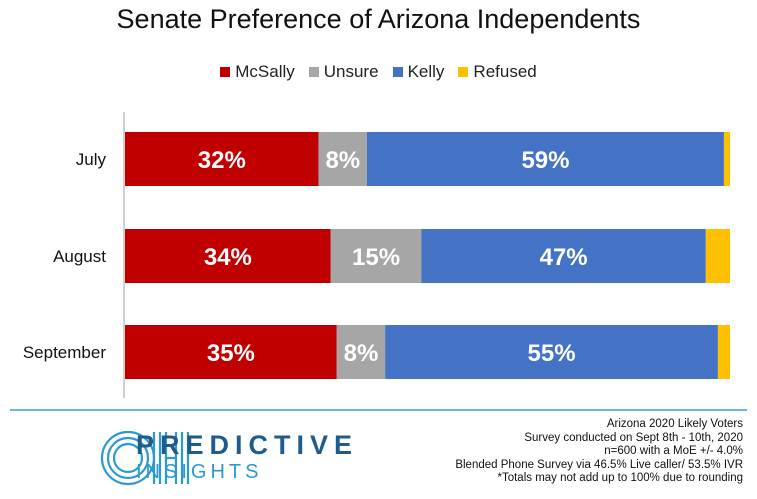 Image resolution: width=757 pixels, height=499 pixels. I want to click on bar-refused-september, so click(723, 352).